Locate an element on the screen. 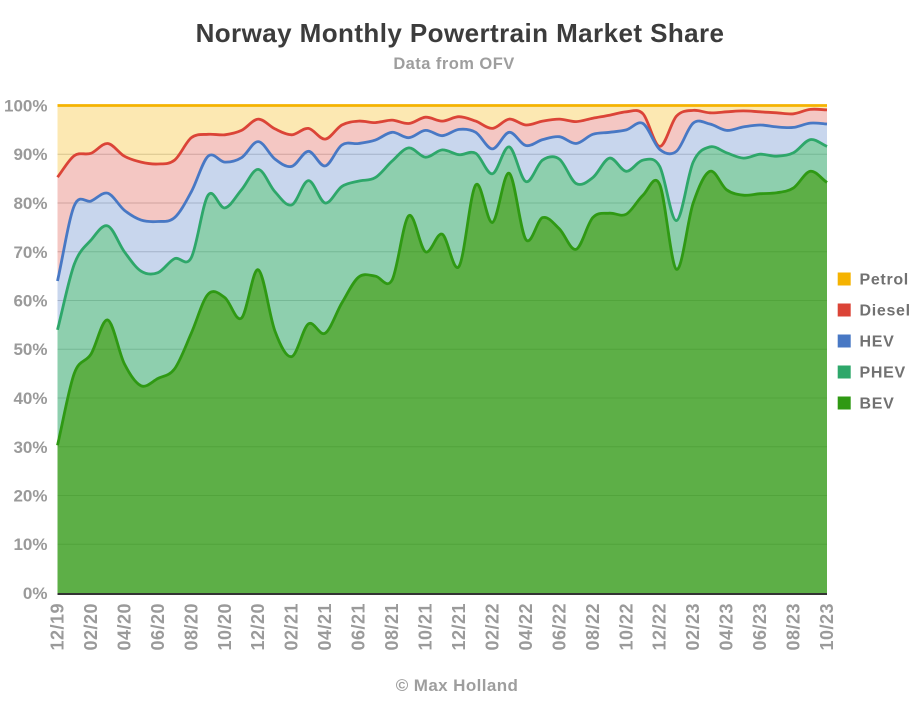  svg-text: 04/20 is located at coordinates (124, 627).